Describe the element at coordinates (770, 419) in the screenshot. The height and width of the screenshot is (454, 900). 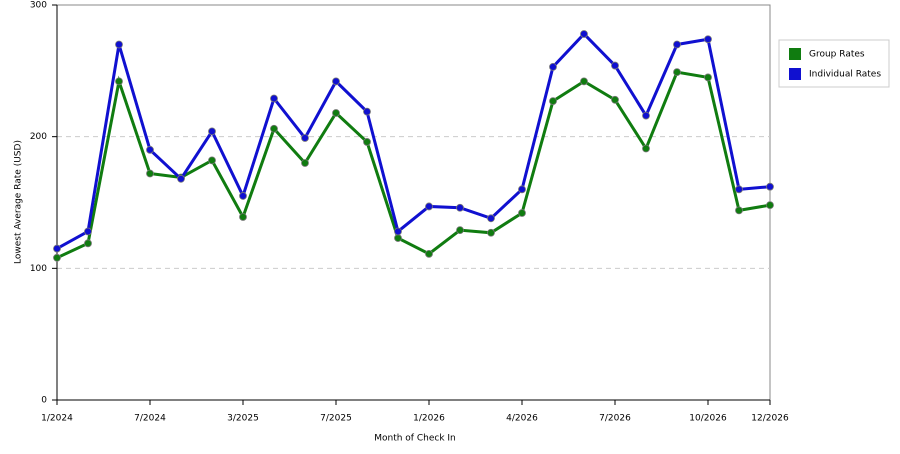
I see `x-tick-label: 12/2026` at that location.